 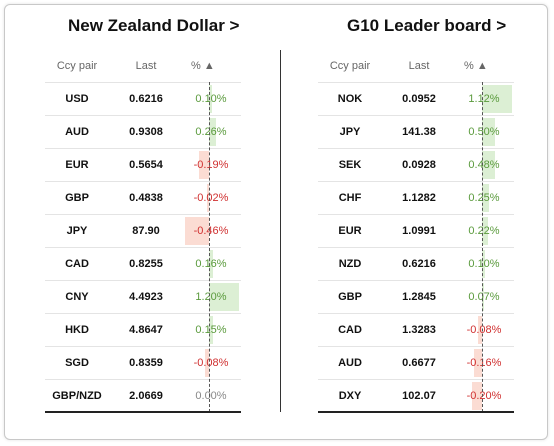 I want to click on last-price-cell: 87.90, so click(x=146, y=231).